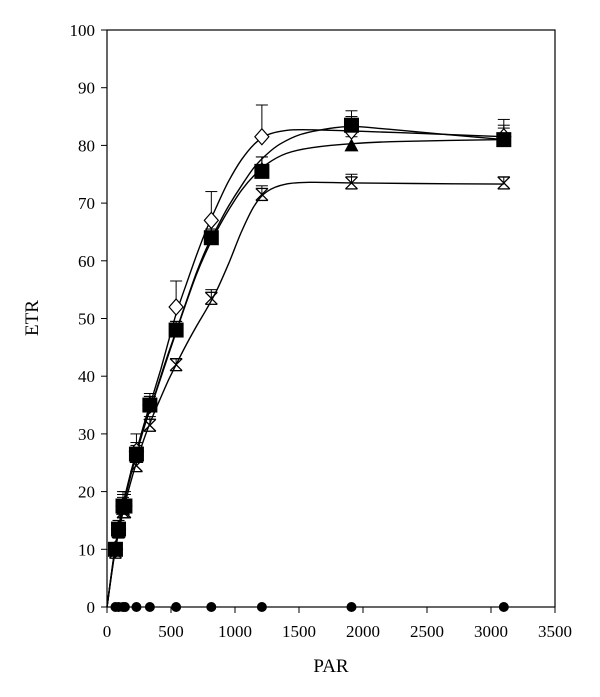 The image size is (600, 697). What do you see at coordinates (86, 203) in the screenshot?
I see `y-tick-label: 70` at bounding box center [86, 203].